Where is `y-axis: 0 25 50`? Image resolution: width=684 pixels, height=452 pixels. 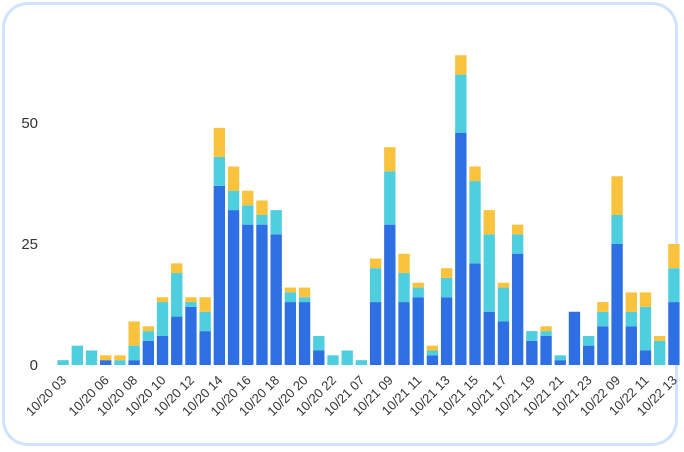
y-axis: 0 25 50 is located at coordinates (29, 244).